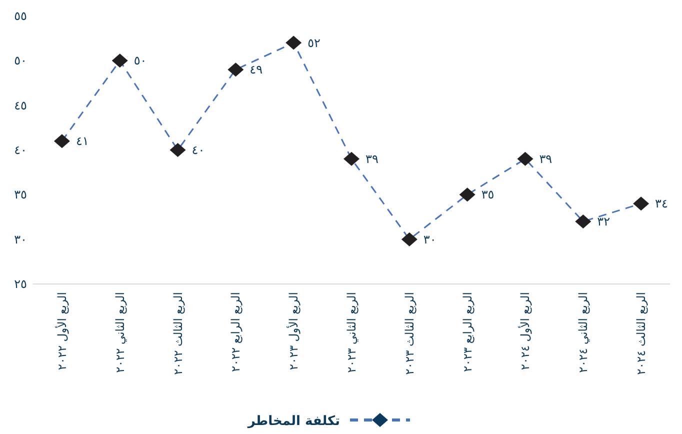  What do you see at coordinates (256, 69) in the screenshot?
I see `data-label: ٤٩` at bounding box center [256, 69].